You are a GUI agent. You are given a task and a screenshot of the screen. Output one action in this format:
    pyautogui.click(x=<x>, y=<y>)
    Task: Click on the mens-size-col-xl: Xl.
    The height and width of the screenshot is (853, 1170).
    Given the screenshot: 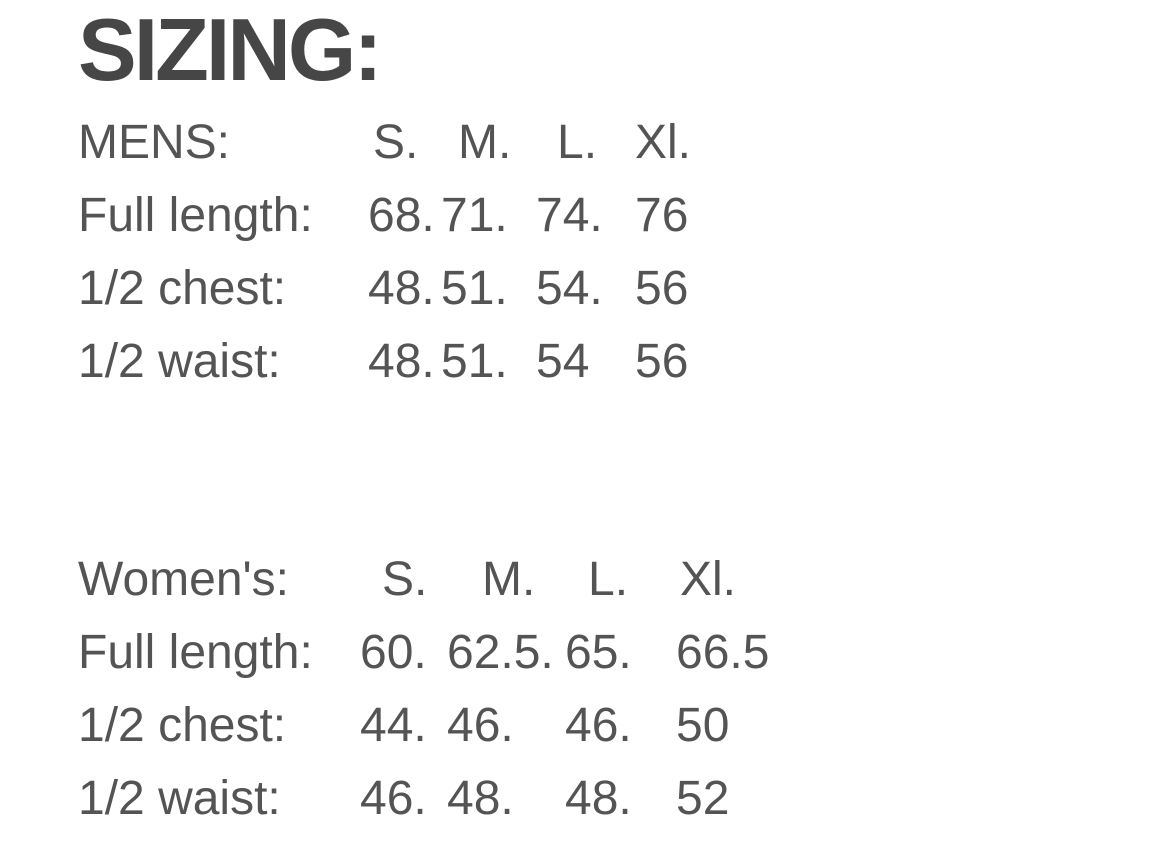 What is the action you would take?
    pyautogui.click(x=663, y=142)
    